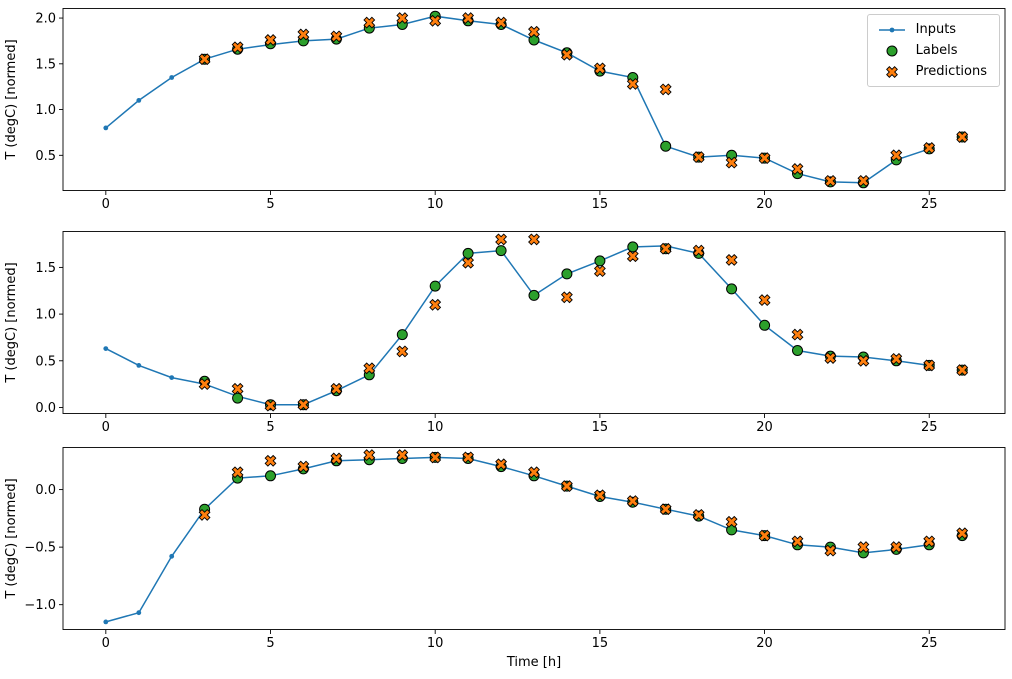  What do you see at coordinates (49, 338) in the screenshot?
I see `y-ticks: 0.0 0.5 1.0 1.5` at bounding box center [49, 338].